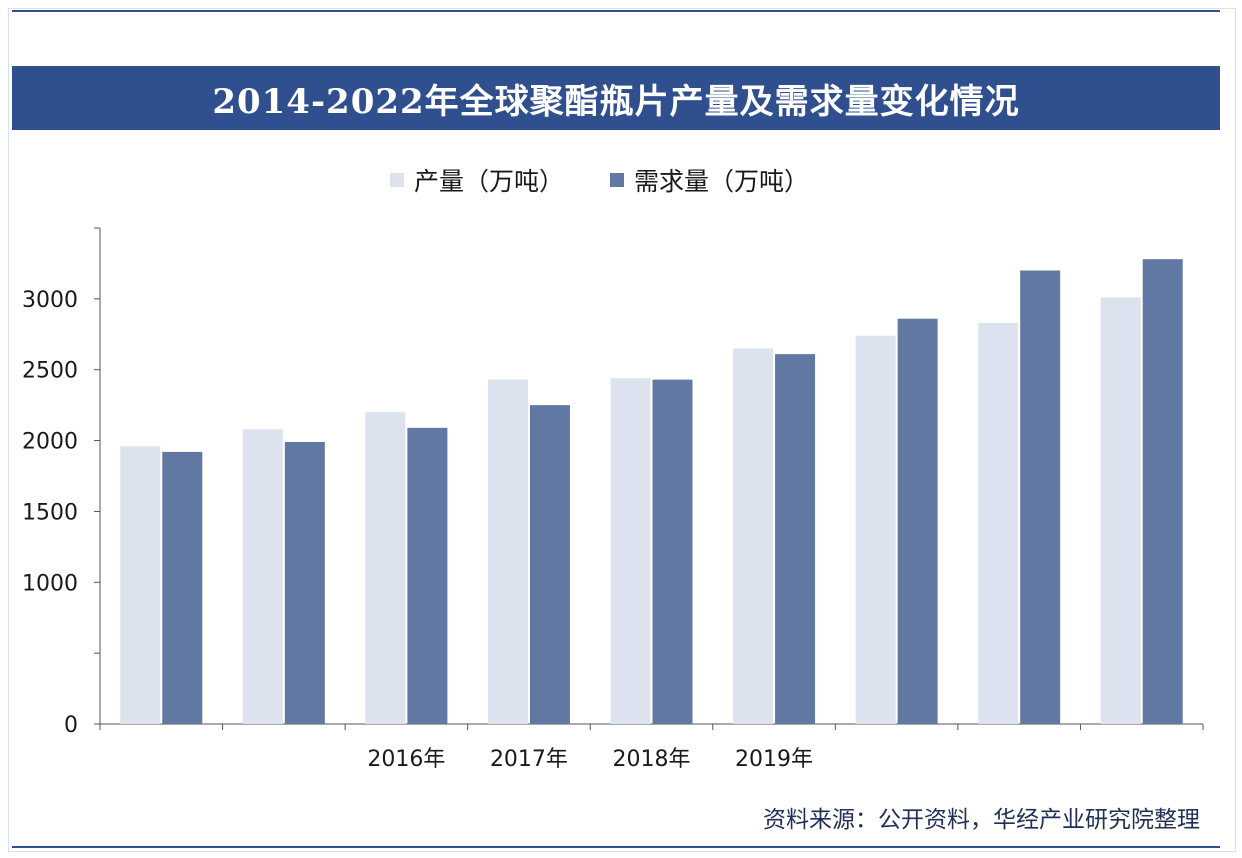 The image size is (1242, 858). I want to click on legend-label-demand: 需求量（万吨）, so click(722, 181).